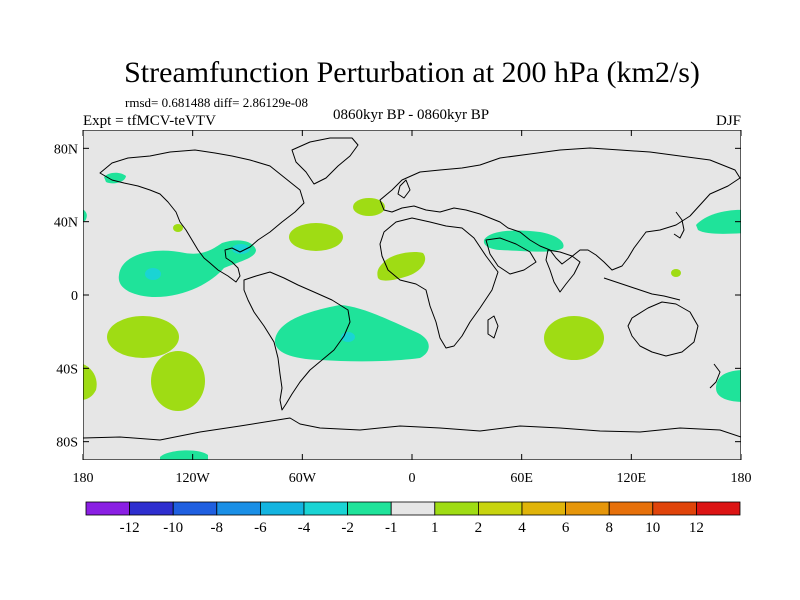  I want to click on lon-tick-label: 60E, so click(521, 478).